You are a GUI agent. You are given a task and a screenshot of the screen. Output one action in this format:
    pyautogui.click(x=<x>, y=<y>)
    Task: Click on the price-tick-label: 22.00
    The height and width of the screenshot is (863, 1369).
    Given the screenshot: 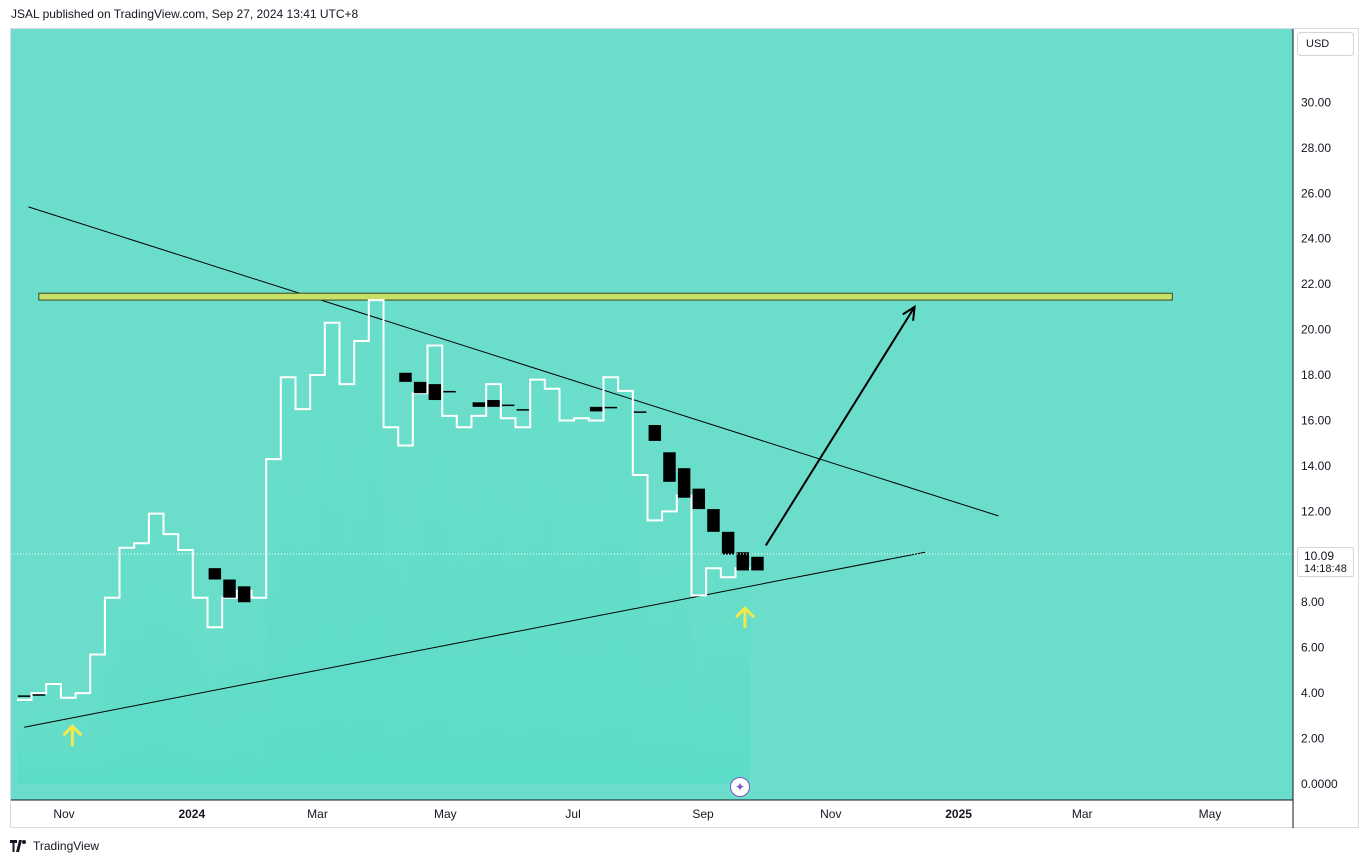 What is the action you would take?
    pyautogui.click(x=1316, y=284)
    